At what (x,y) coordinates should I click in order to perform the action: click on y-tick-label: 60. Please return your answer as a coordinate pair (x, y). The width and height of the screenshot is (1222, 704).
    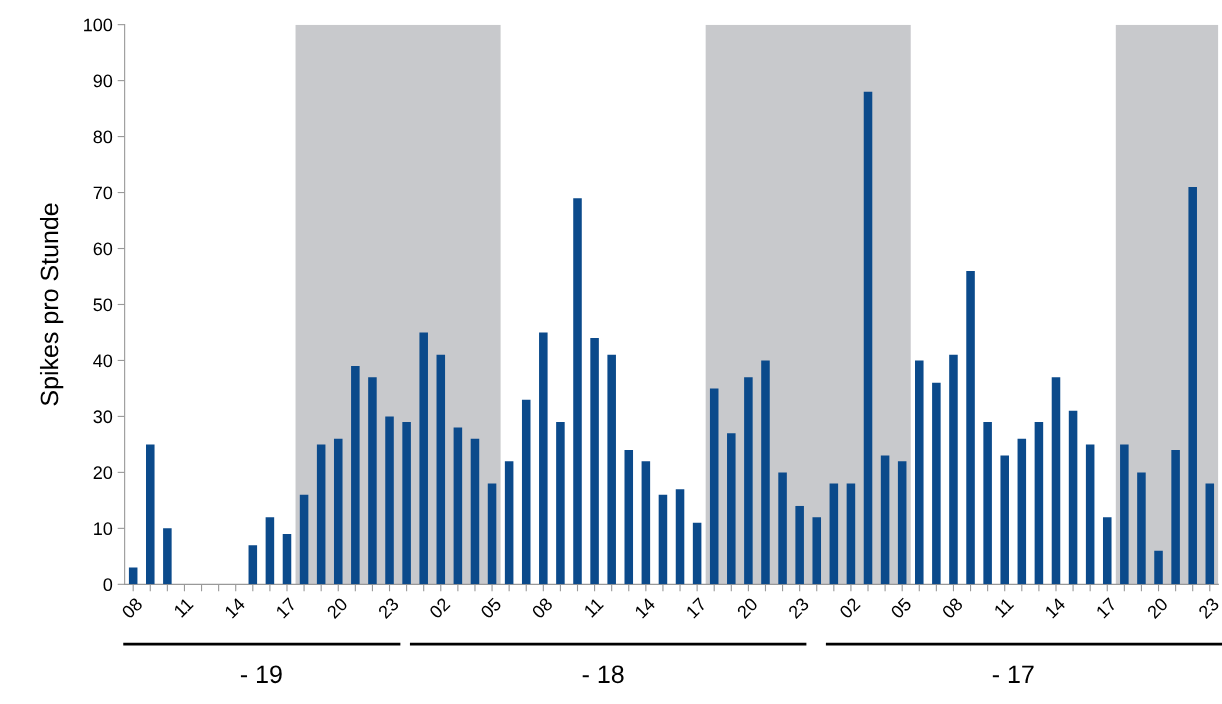
    Looking at the image, I should click on (103, 249).